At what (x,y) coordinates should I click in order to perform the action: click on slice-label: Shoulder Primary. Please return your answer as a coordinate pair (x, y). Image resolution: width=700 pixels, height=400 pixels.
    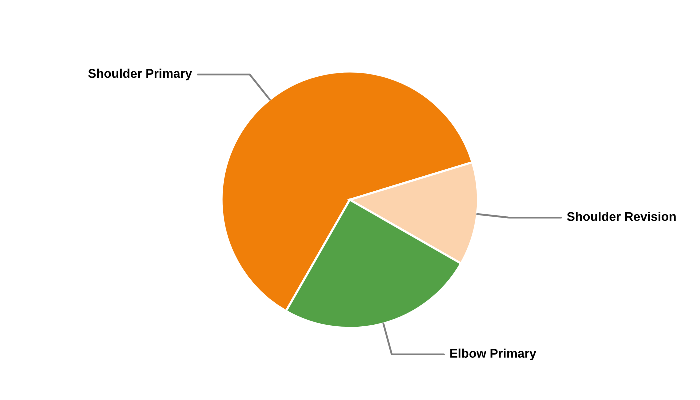
    Looking at the image, I should click on (140, 74).